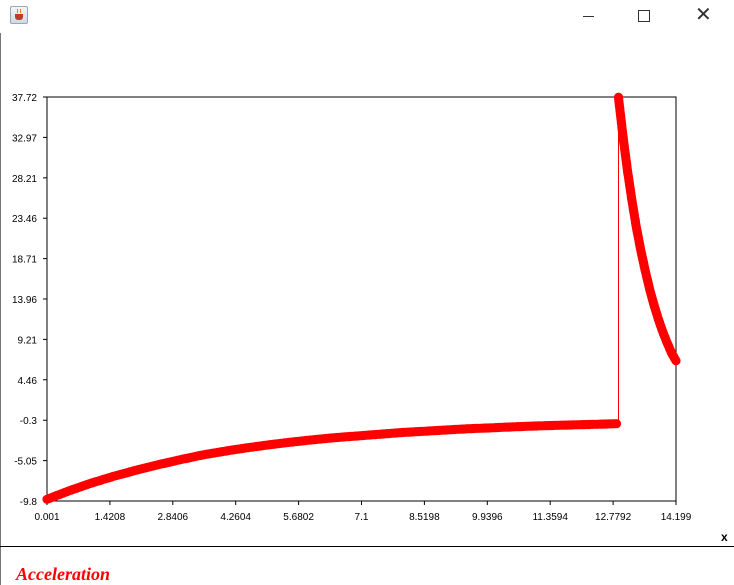 The image size is (734, 585). I want to click on minimize-icon, so click(588, 16).